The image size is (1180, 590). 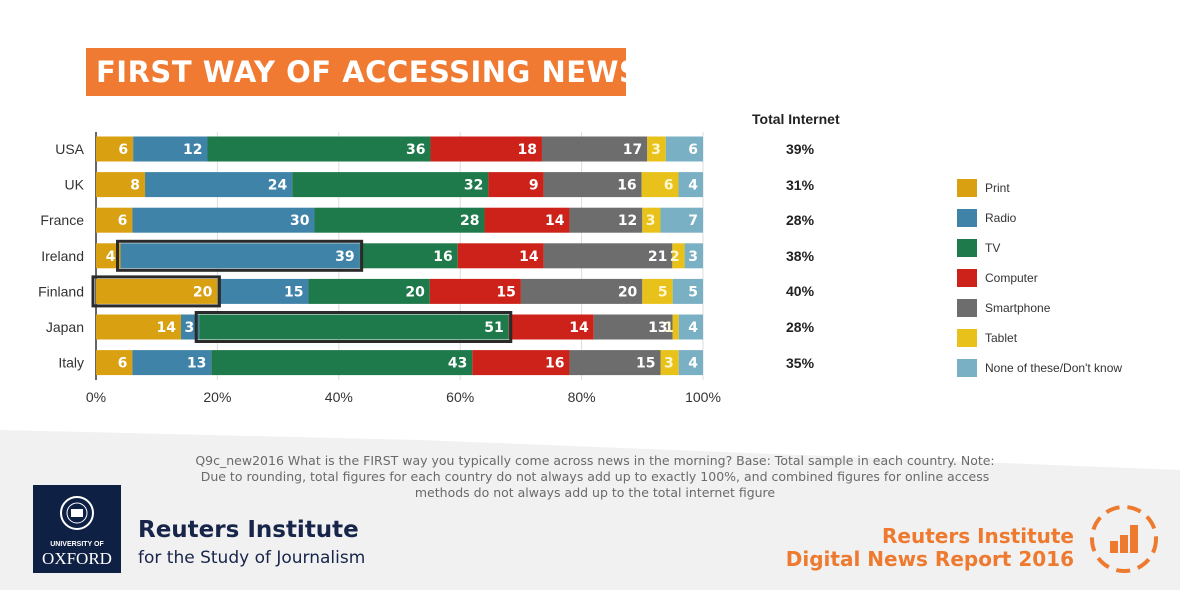 I want to click on oxford-line1: UNIVERSITY OF, so click(x=77, y=544).